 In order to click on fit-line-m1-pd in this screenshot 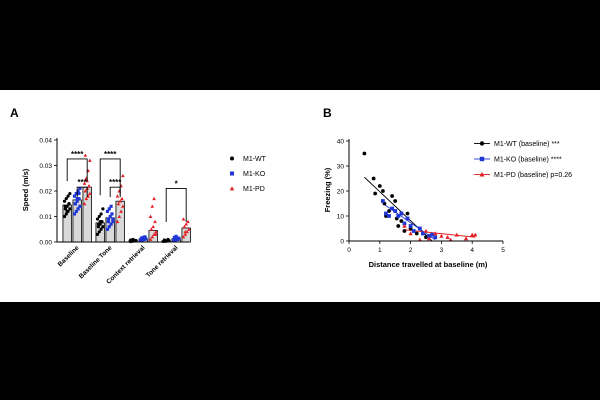, I will do `click(440, 233)`.